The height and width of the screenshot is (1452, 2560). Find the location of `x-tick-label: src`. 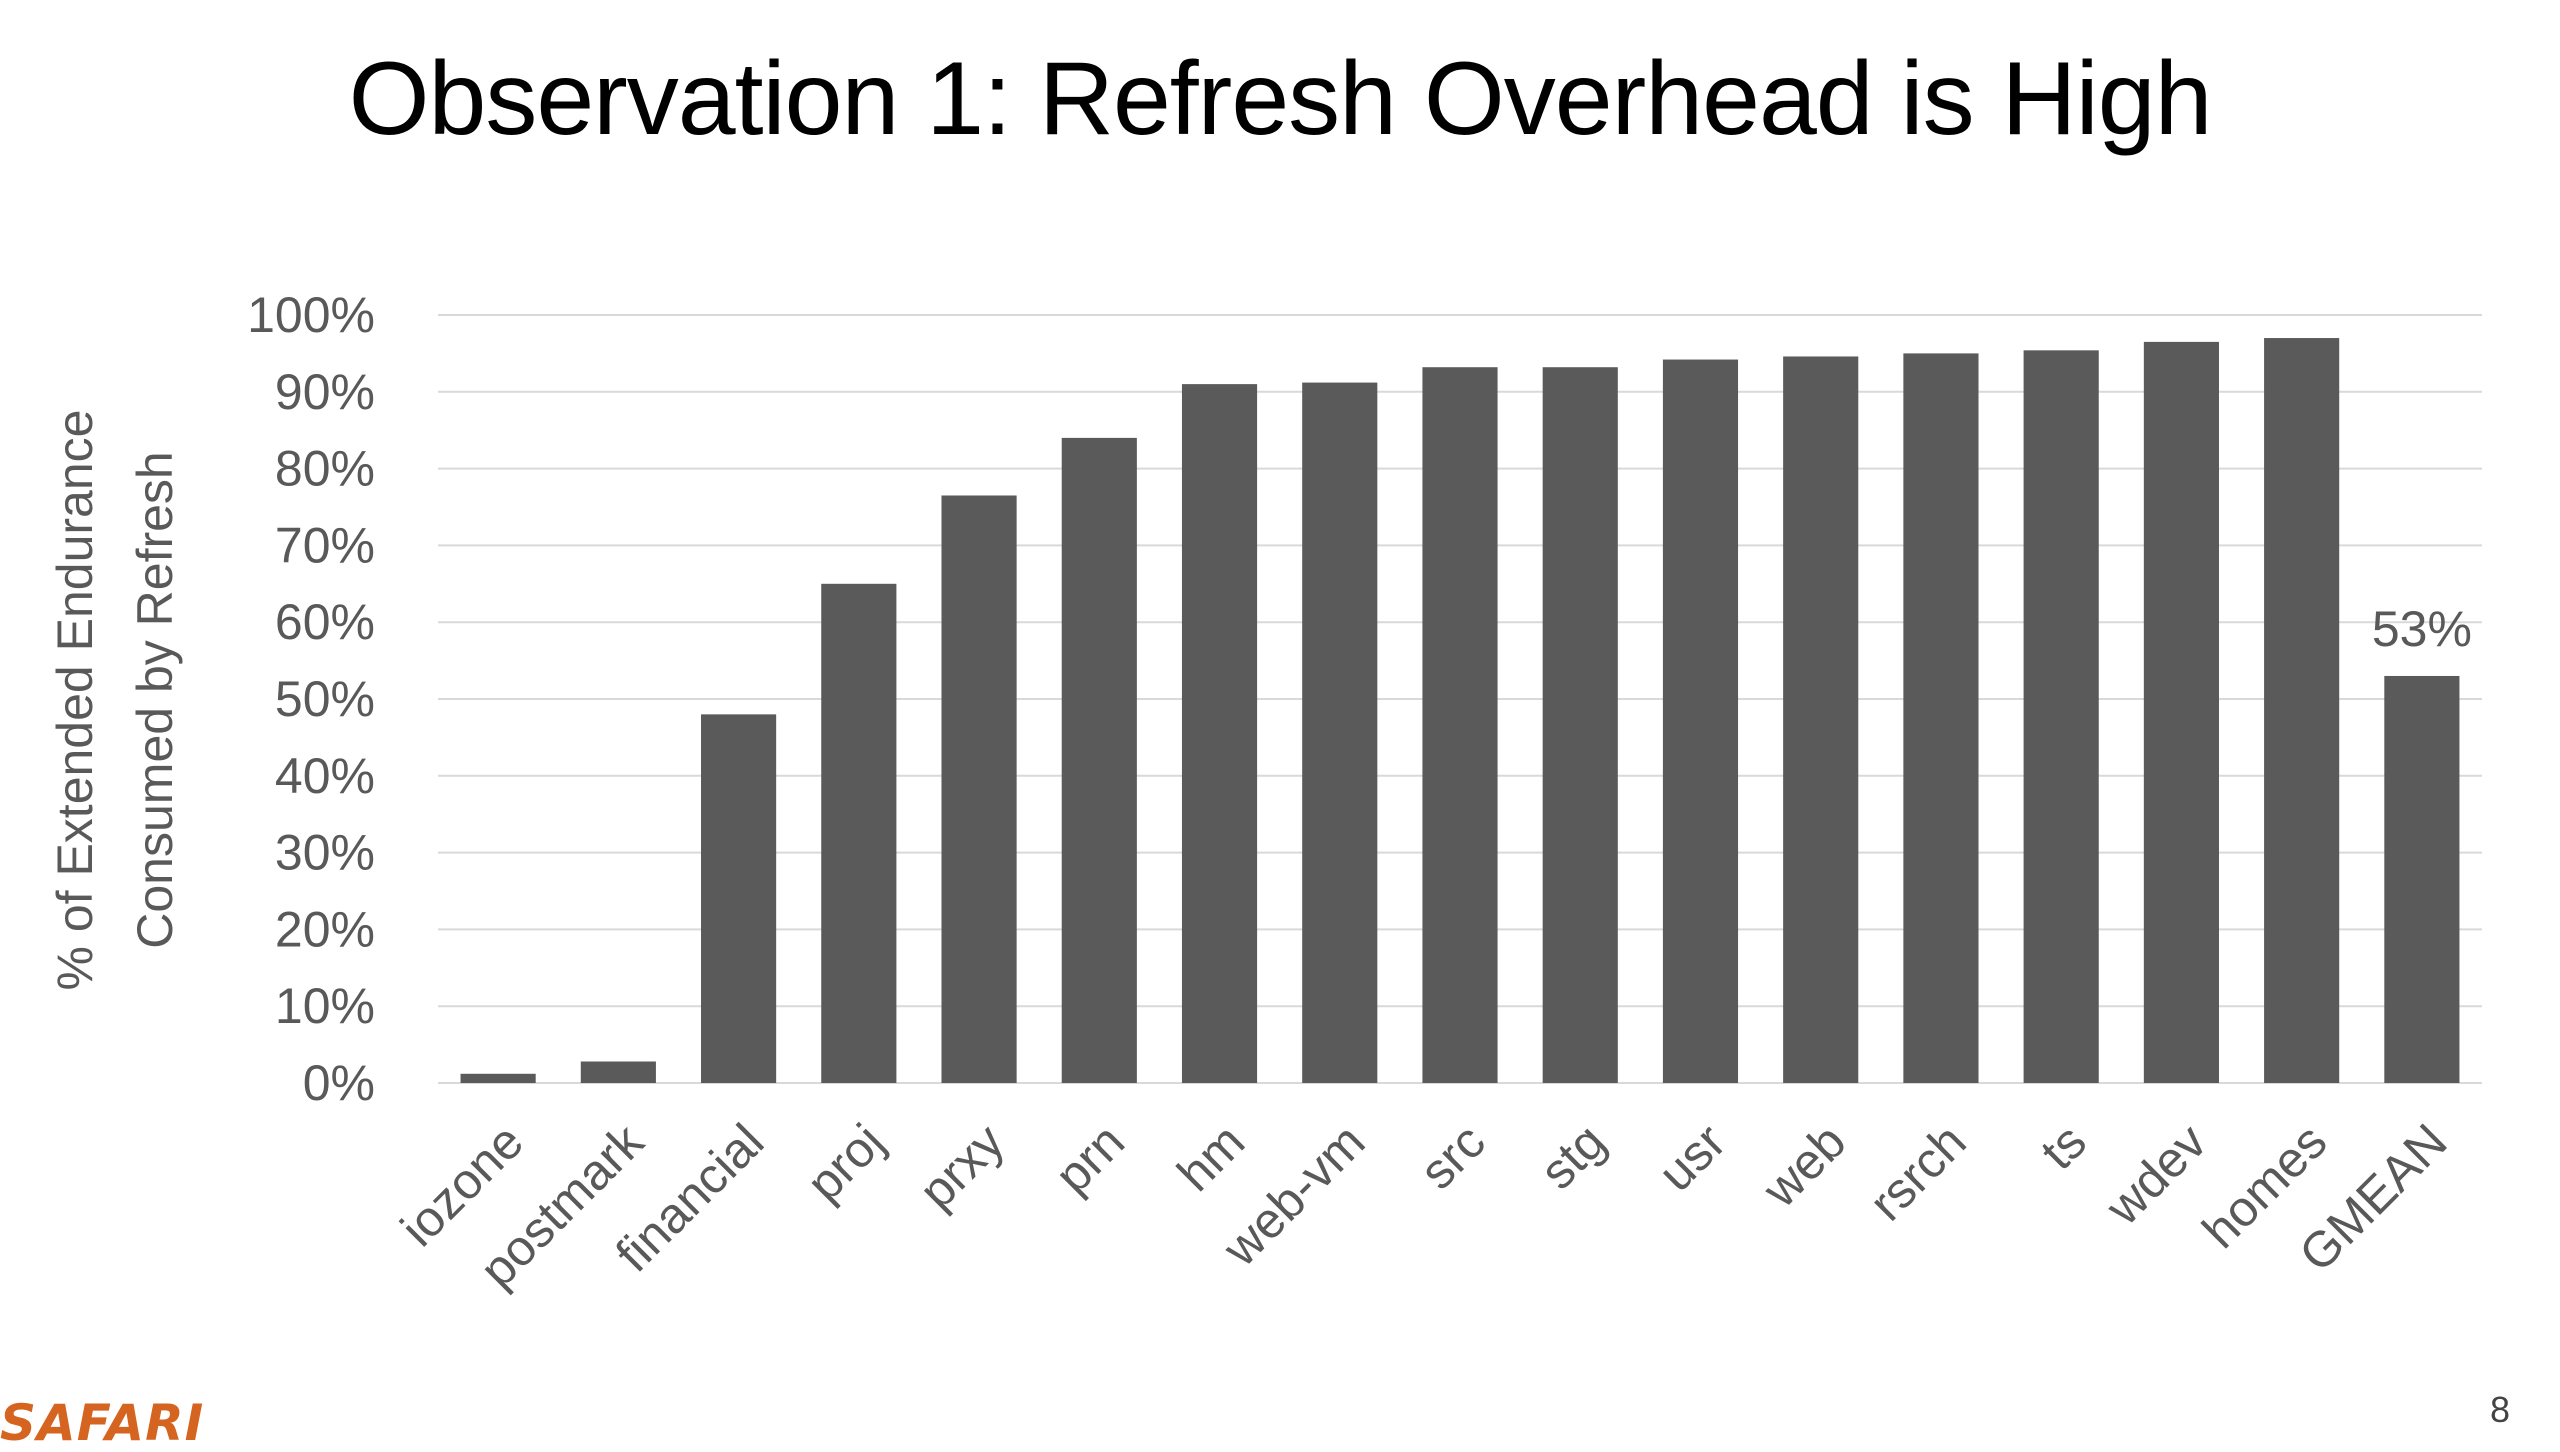

x-tick-label: src is located at coordinates (1452, 1156).